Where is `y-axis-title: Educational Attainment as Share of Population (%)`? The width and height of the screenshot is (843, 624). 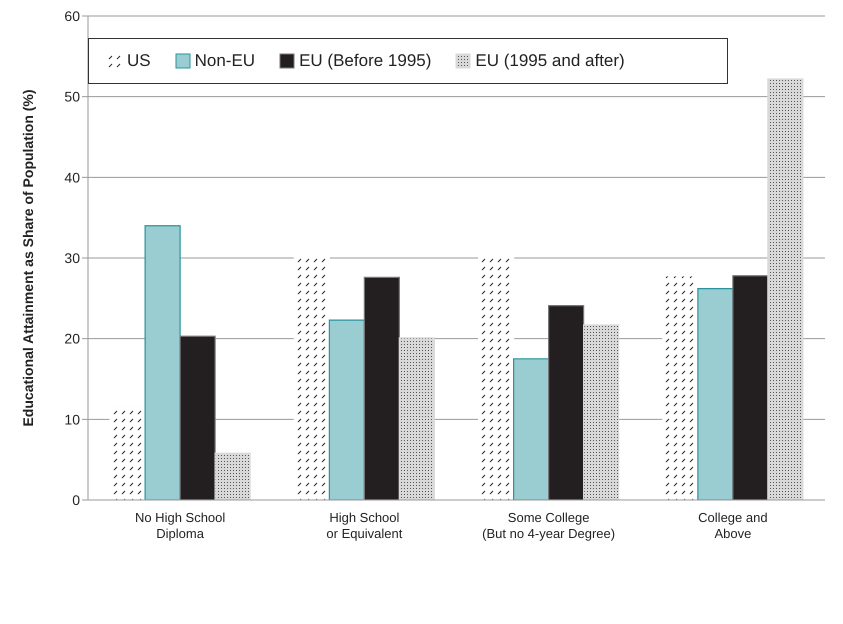 y-axis-title: Educational Attainment as Share of Population (%) is located at coordinates (28, 258).